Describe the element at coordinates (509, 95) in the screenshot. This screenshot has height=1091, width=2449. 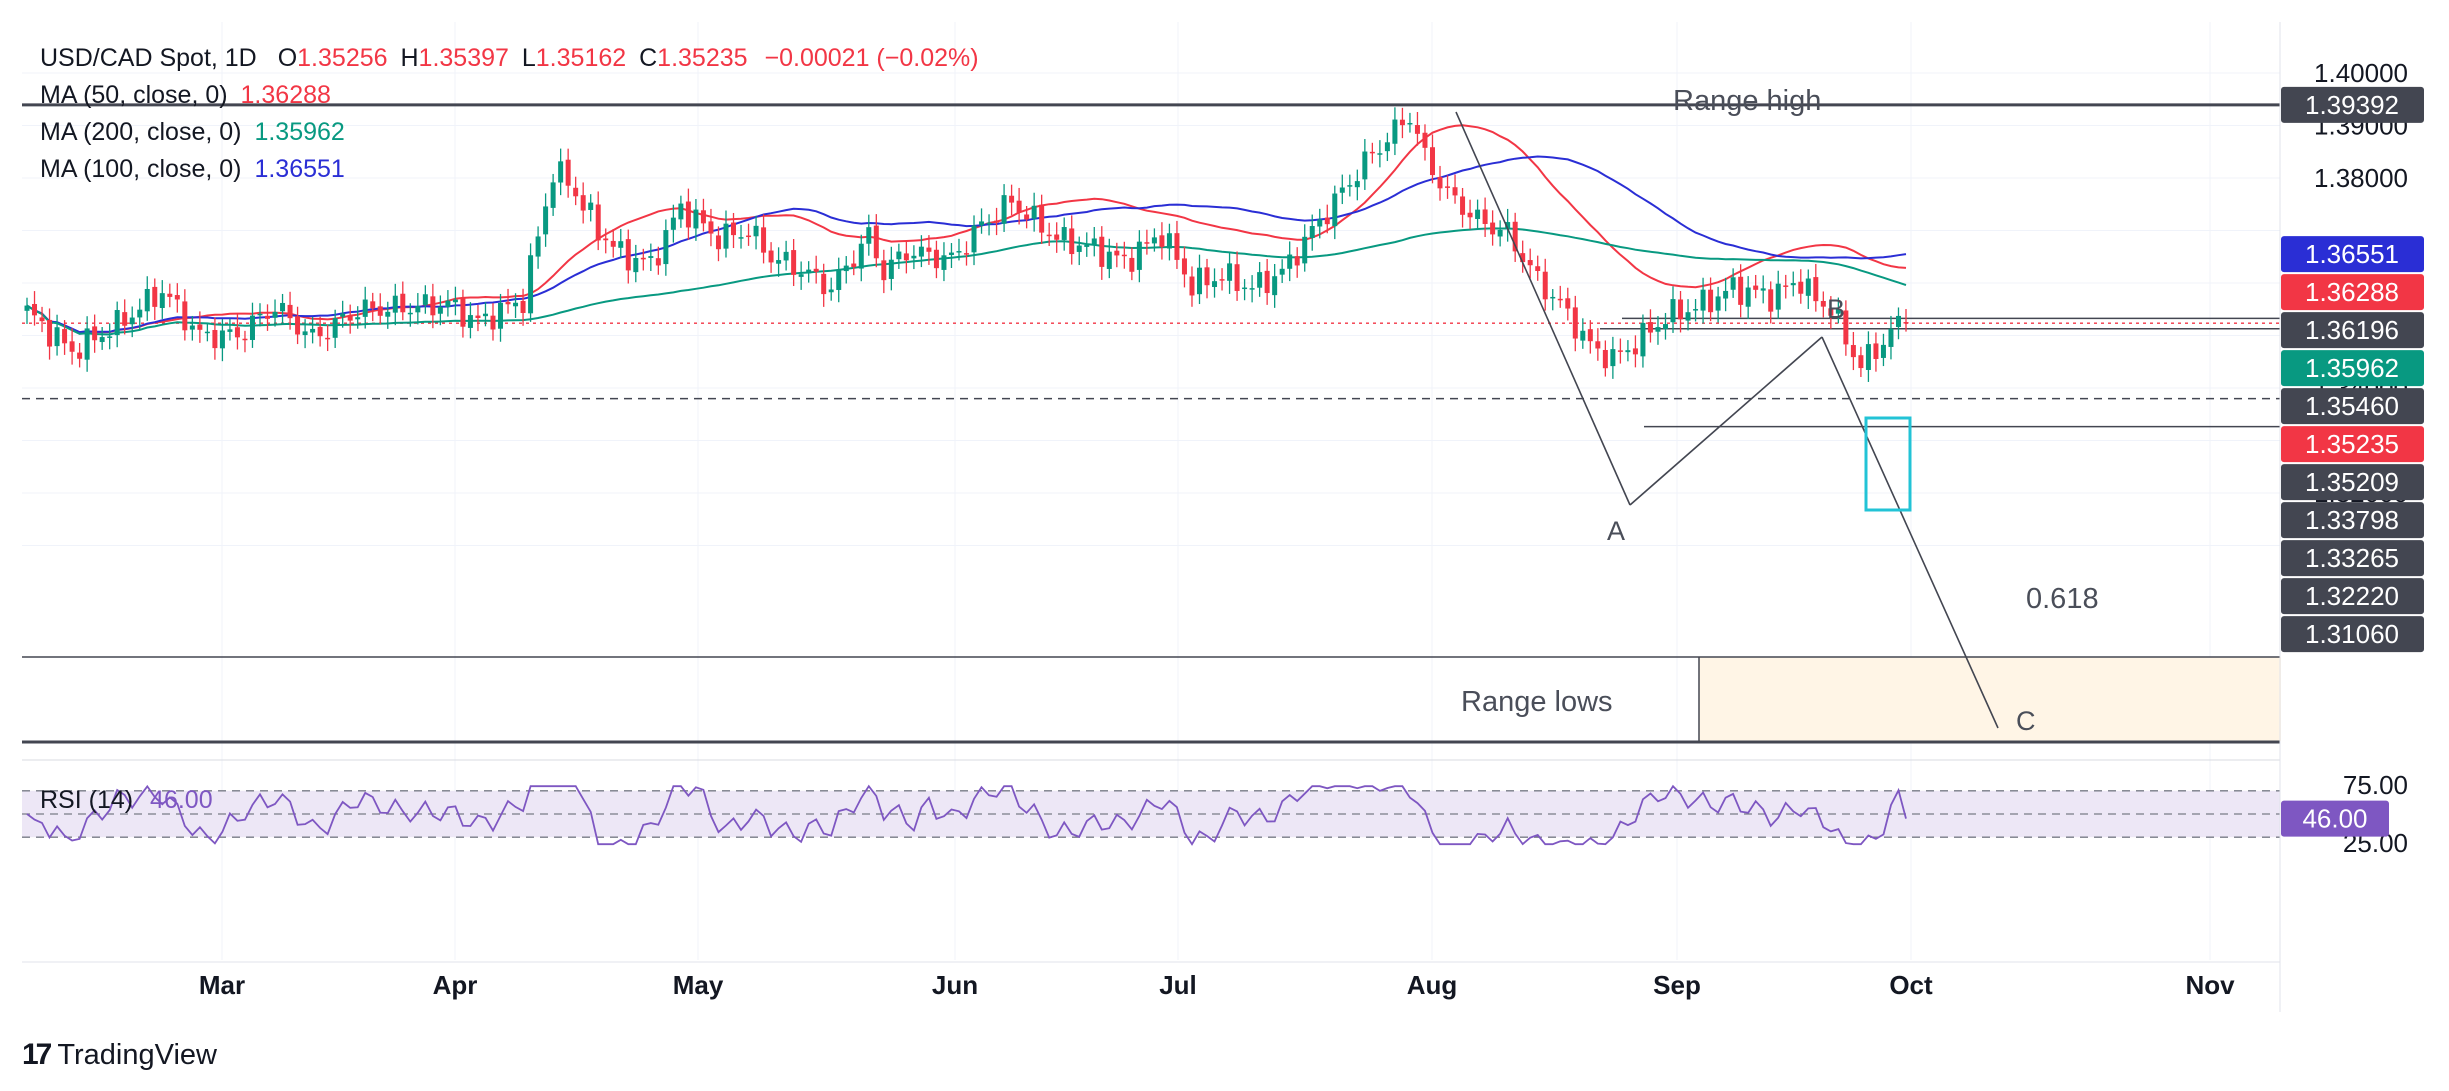
I see `ma50-row: MA (50, close, 0) 1.36288` at that location.